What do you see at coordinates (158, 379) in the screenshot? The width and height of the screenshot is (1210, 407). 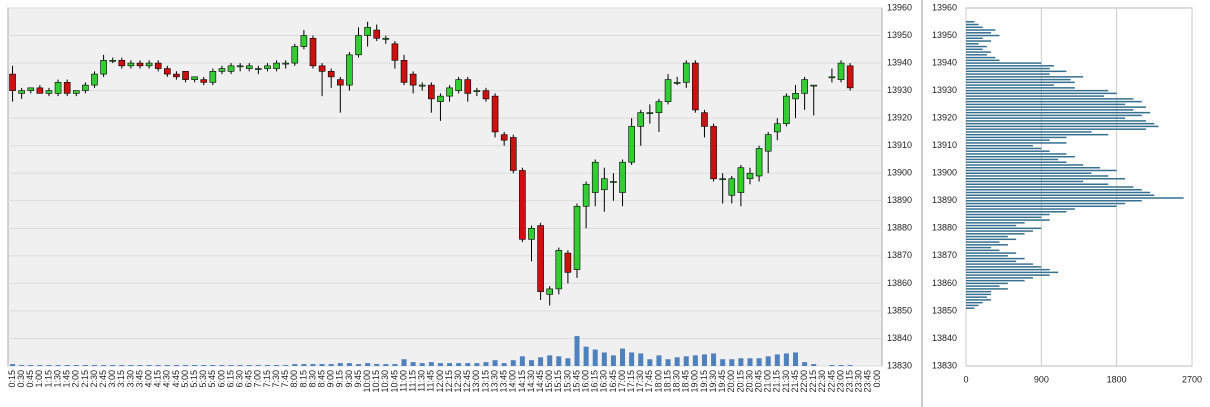 I see `x-tick-label: 4:15` at bounding box center [158, 379].